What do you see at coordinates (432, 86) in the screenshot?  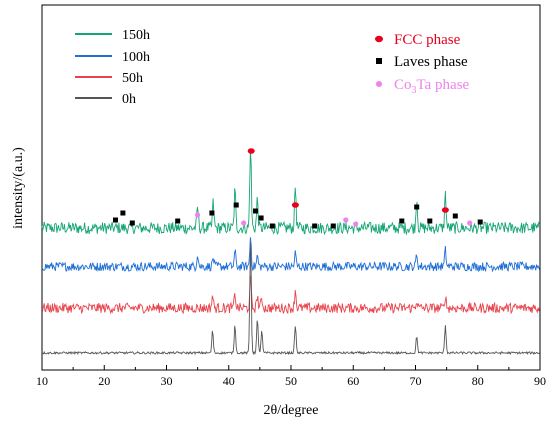 I see `co3ta-legend-label: Co3Ta phase` at bounding box center [432, 86].